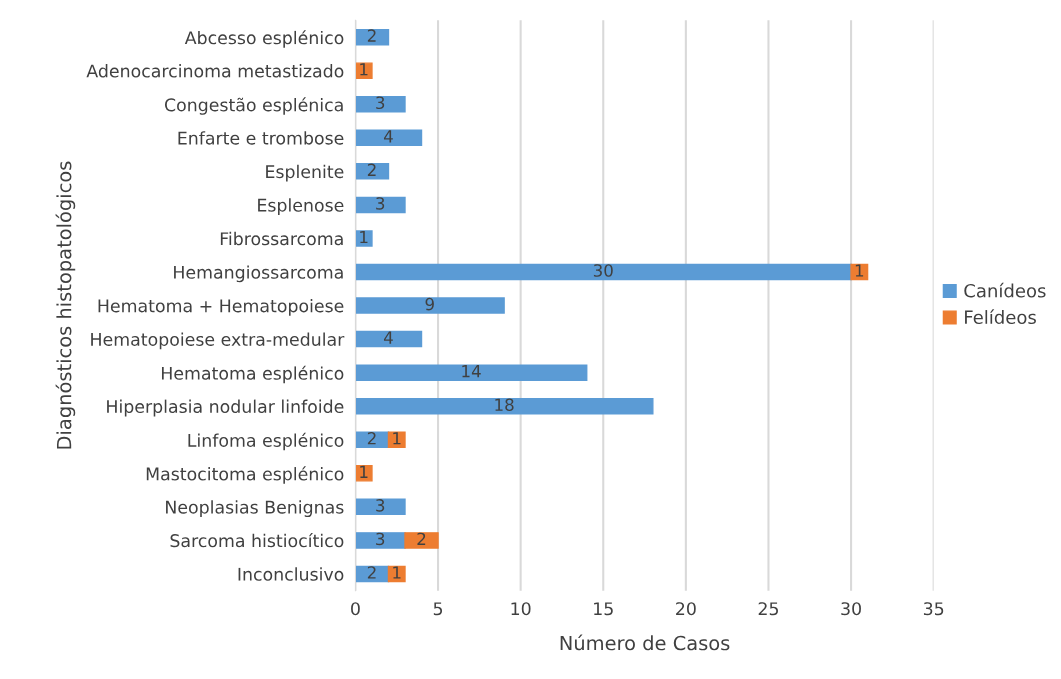 The width and height of the screenshot is (1061, 679). What do you see at coordinates (258, 274) in the screenshot?
I see `y-tick-label: Hemangiossarcoma` at bounding box center [258, 274].